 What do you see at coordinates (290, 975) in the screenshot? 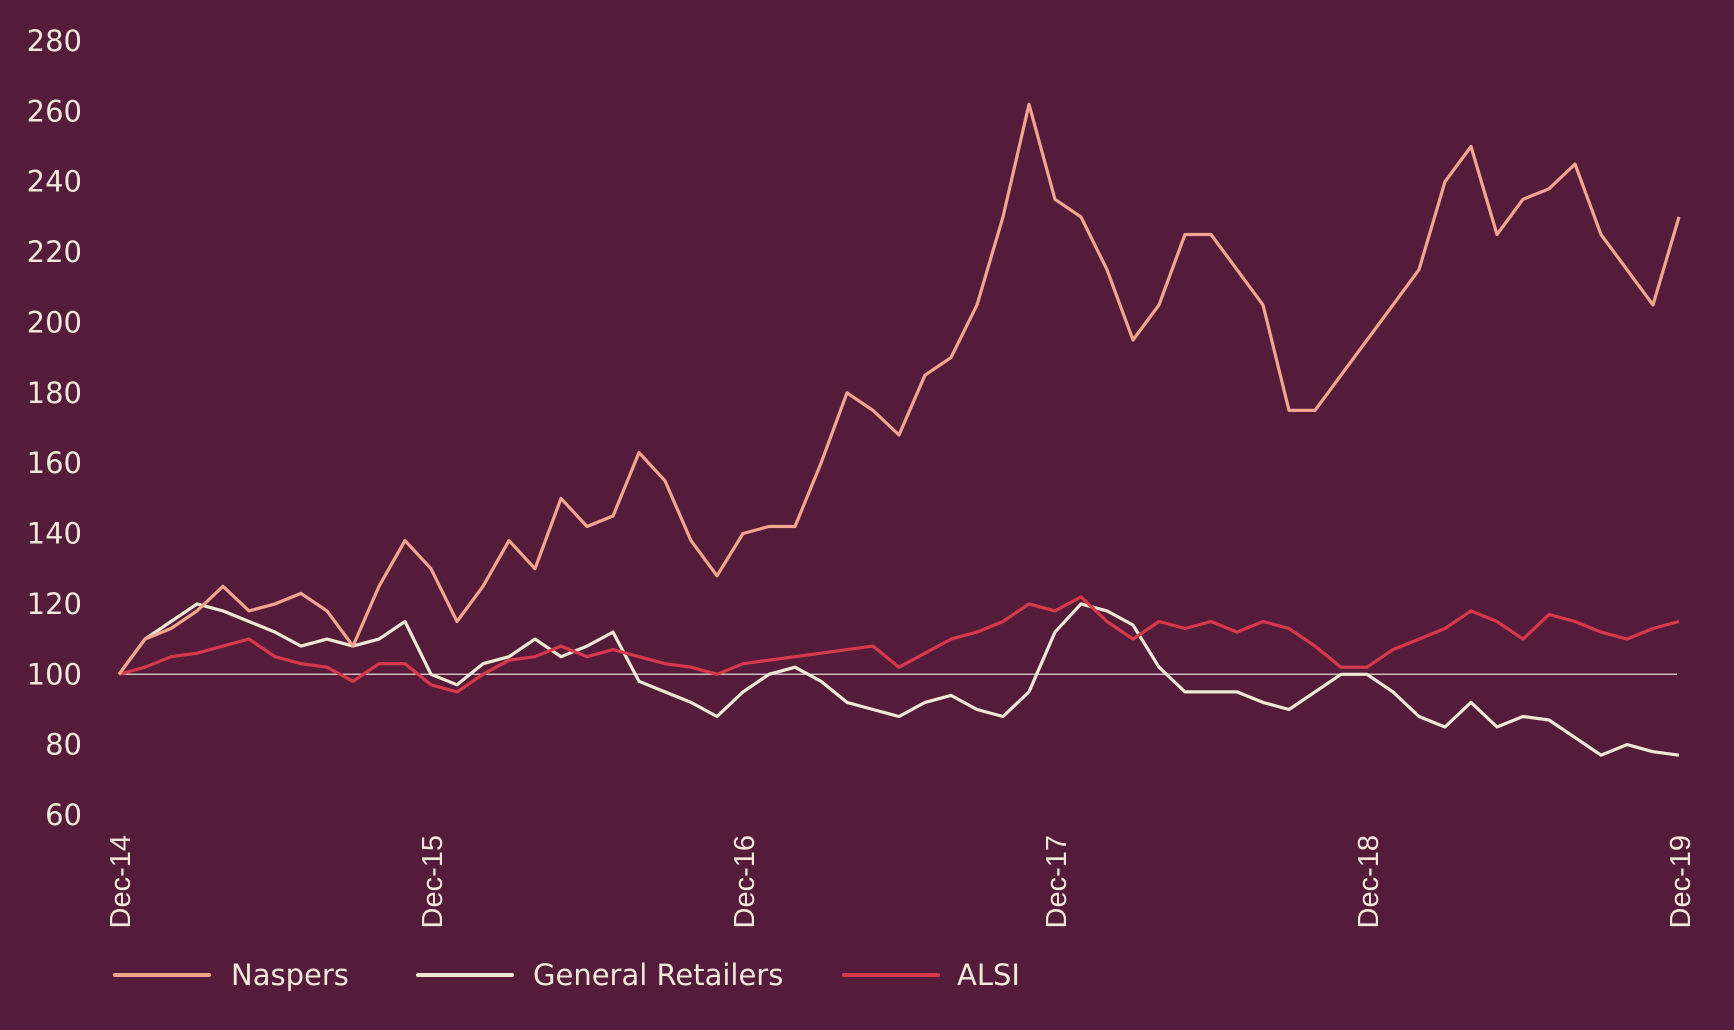
I see `legend-label: Naspers` at bounding box center [290, 975].